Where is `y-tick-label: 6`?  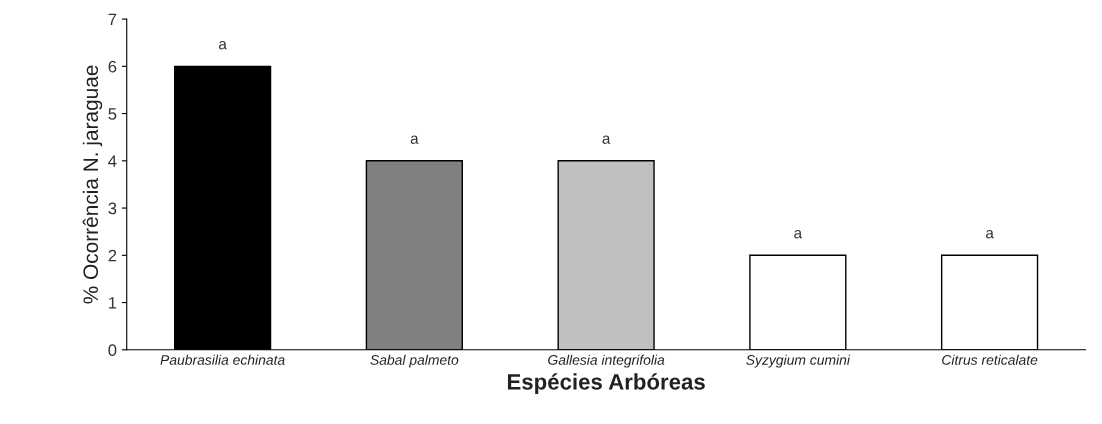
y-tick-label: 6 is located at coordinates (112, 66).